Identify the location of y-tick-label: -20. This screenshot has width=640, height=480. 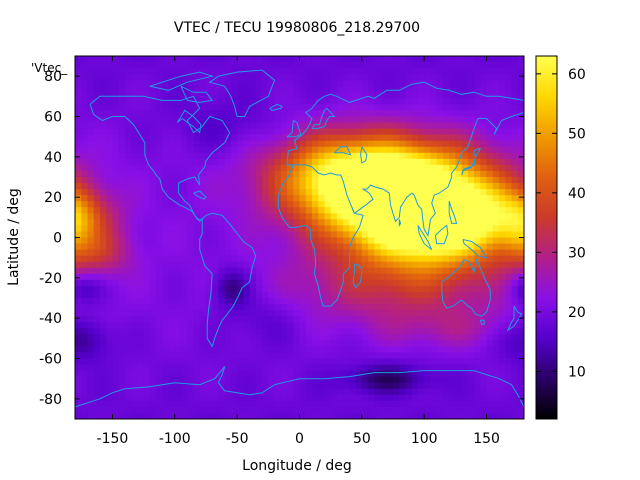
(50, 279).